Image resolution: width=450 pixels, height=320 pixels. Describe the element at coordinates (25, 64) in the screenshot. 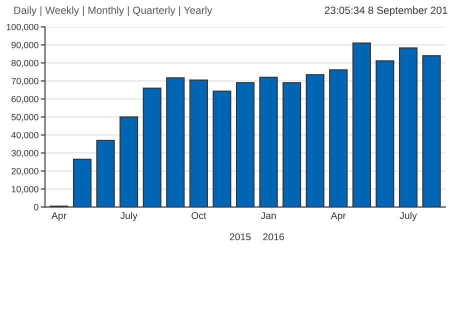

I see `y-tick-label: 80,000` at that location.